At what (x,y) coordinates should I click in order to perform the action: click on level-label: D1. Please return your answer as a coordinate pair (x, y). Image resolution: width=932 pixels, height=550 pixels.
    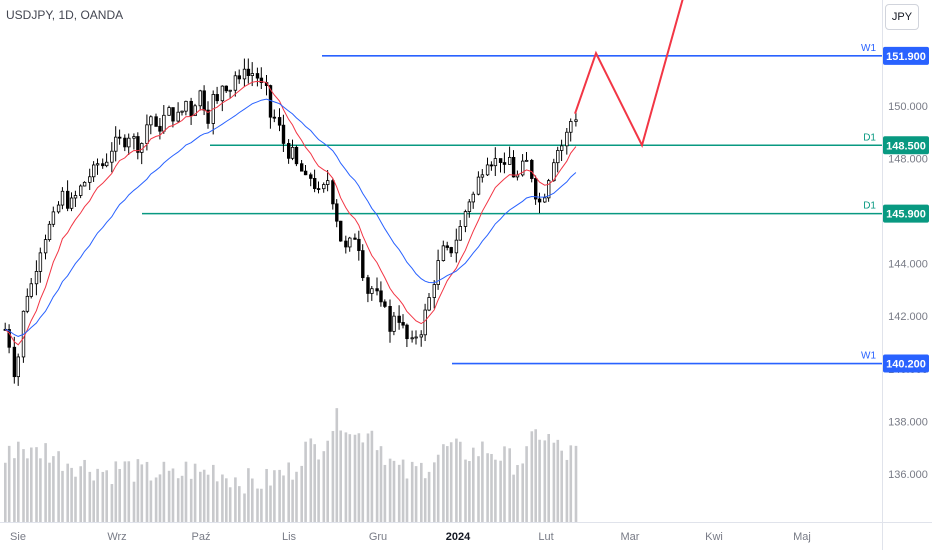
    Looking at the image, I should click on (869, 206).